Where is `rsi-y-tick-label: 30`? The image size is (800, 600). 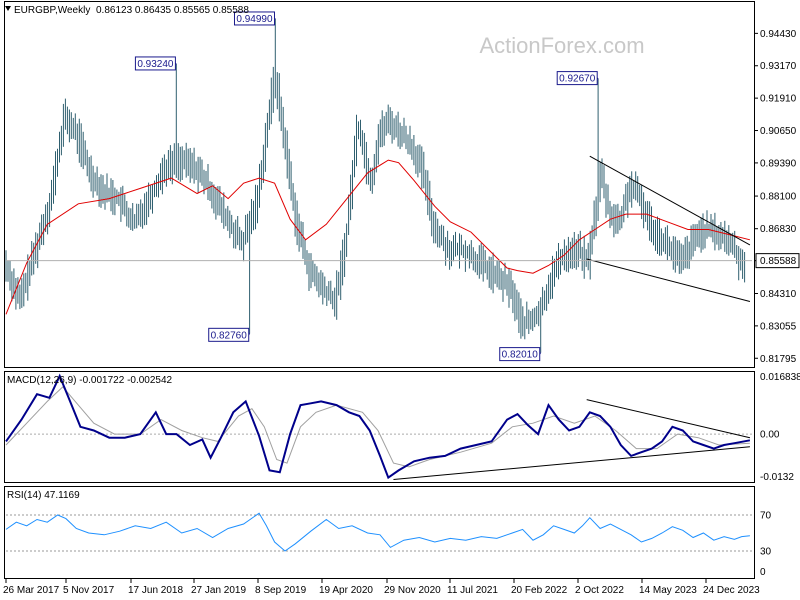
rsi-y-tick-label: 30 is located at coordinates (766, 552).